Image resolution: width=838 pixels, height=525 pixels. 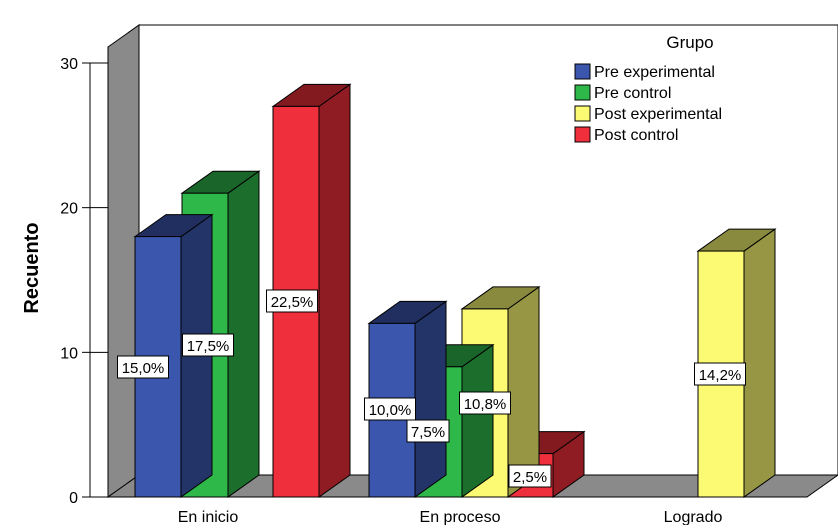 What do you see at coordinates (69, 353) in the screenshot?
I see `y-tick-label: 10` at bounding box center [69, 353].